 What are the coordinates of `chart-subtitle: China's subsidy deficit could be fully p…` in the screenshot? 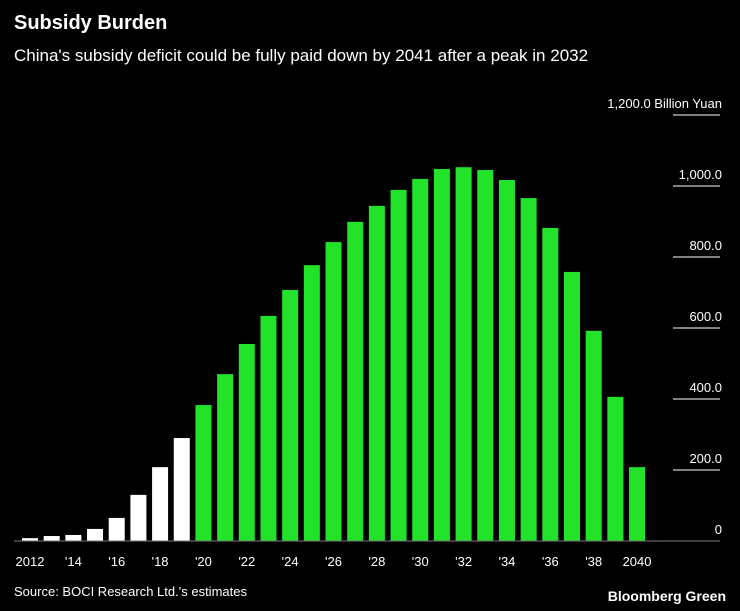 It's located at (301, 55).